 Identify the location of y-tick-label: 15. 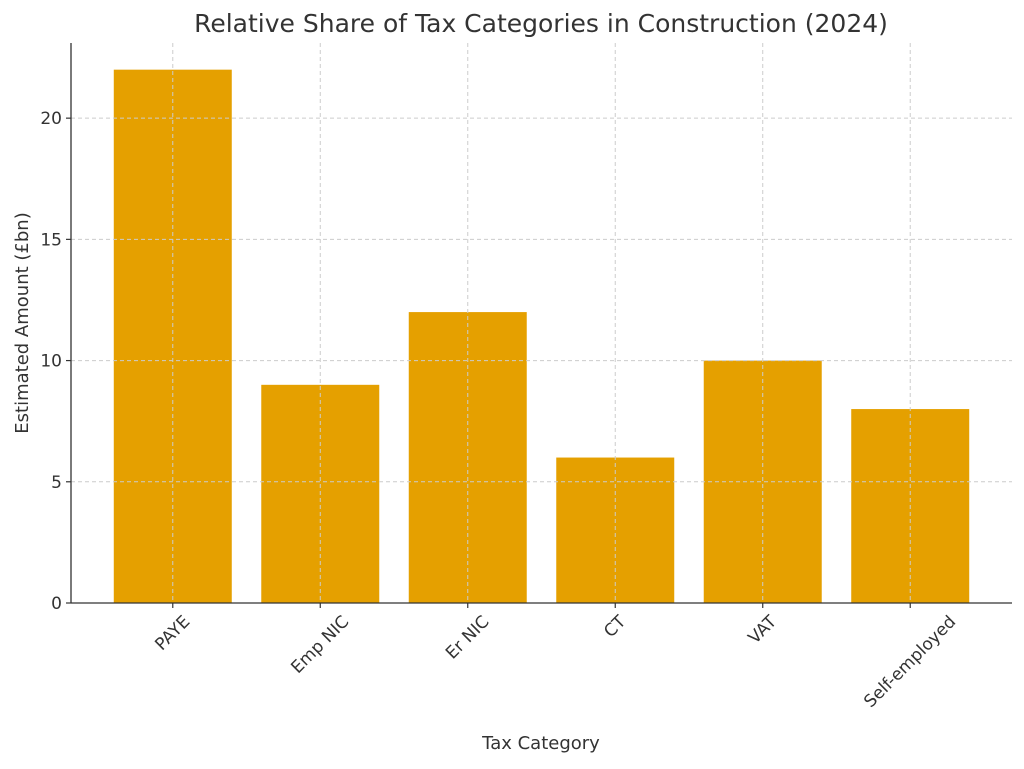
(51, 240).